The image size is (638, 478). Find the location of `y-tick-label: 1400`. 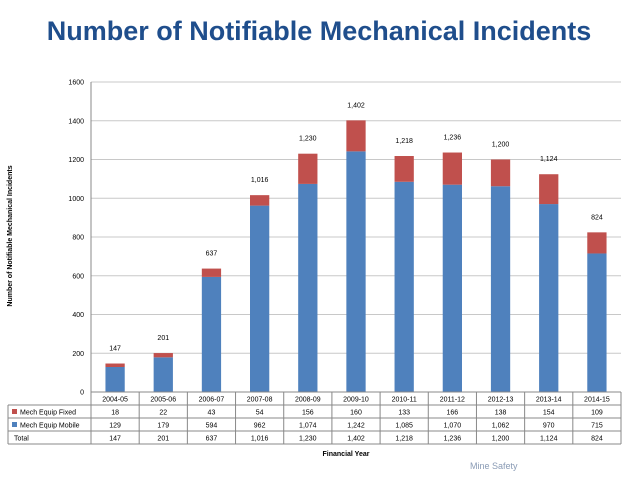

y-tick-label: 1400 is located at coordinates (76, 121).